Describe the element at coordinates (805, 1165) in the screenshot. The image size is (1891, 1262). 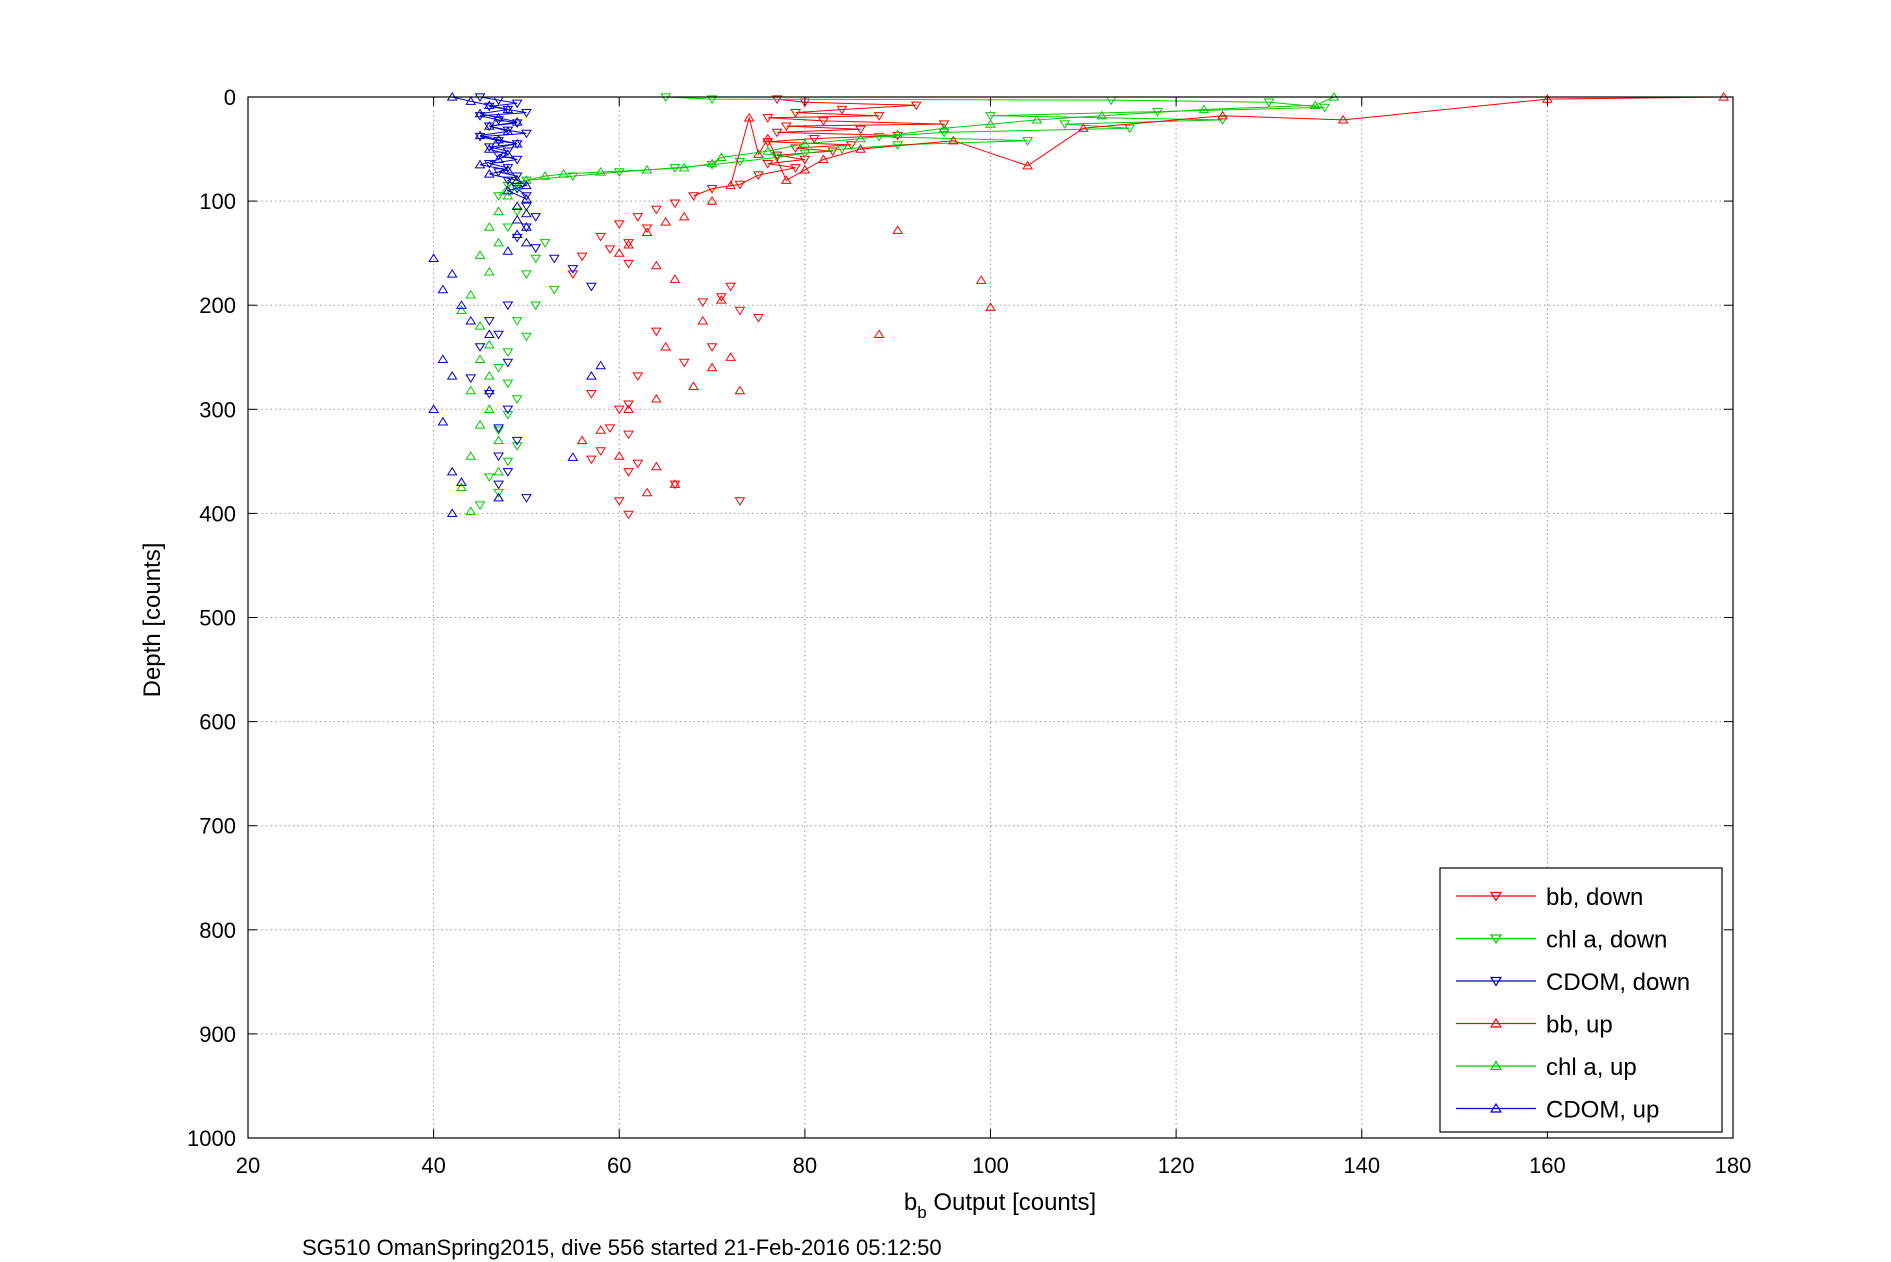
I see `x-tick-label: 80` at that location.